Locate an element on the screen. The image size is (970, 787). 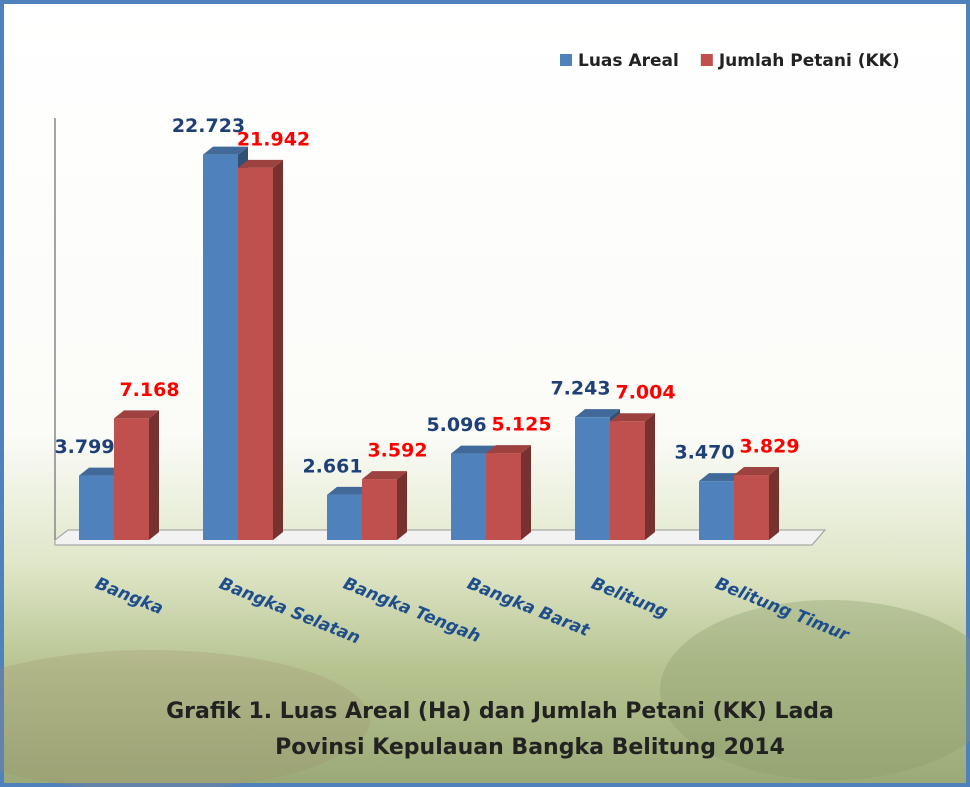
value-label: 3.799 is located at coordinates (84, 447).